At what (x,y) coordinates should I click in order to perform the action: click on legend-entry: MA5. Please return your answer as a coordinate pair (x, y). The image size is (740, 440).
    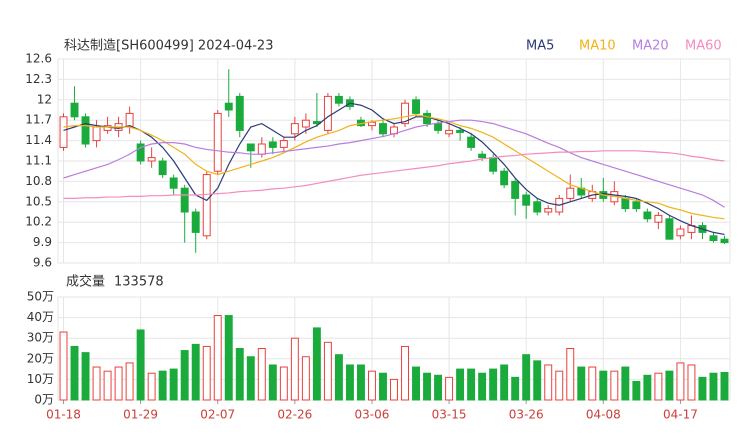
    Looking at the image, I should click on (540, 46).